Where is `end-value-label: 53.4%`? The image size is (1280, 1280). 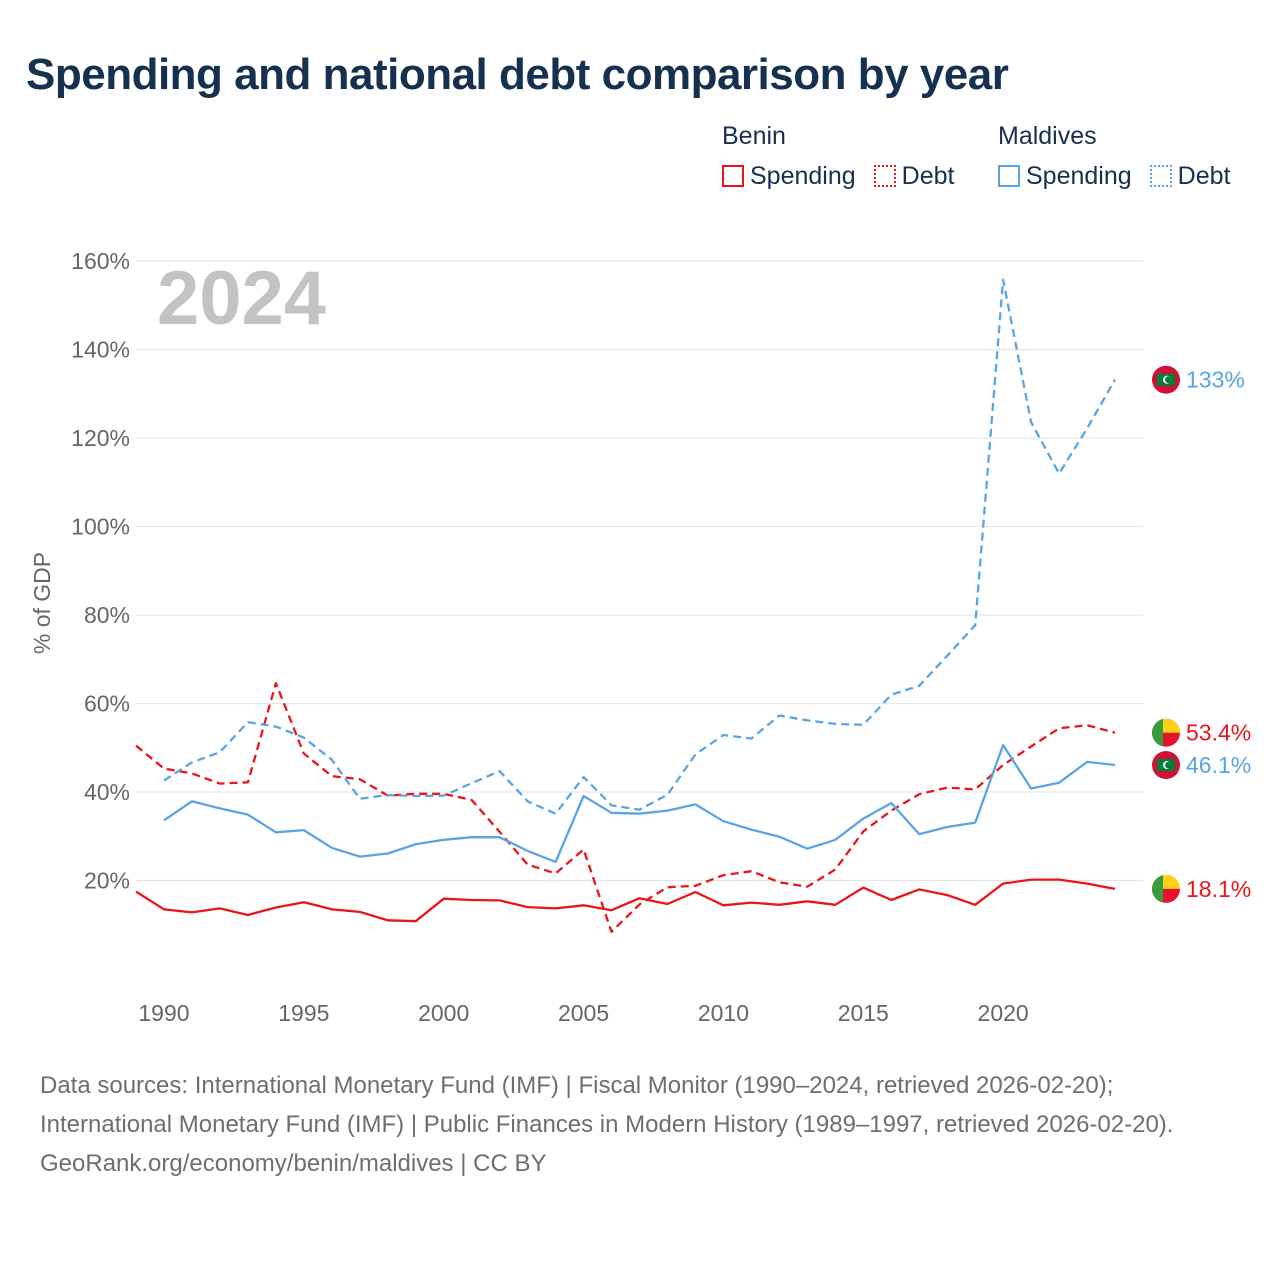
end-value-label: 53.4% is located at coordinates (1218, 733).